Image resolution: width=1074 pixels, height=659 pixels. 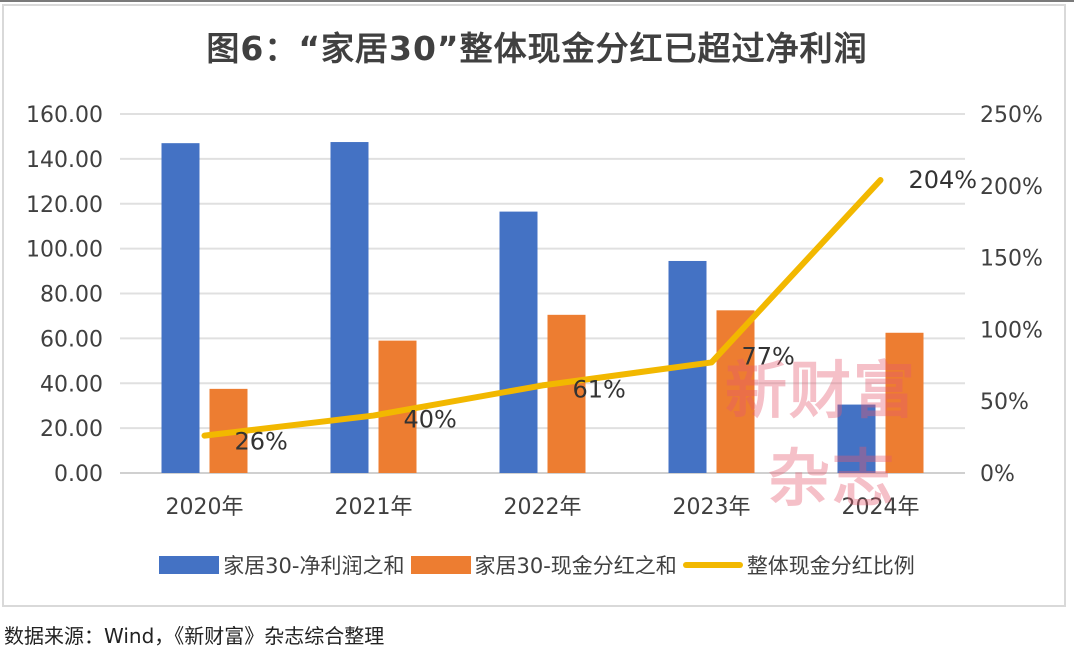 What do you see at coordinates (78, 474) in the screenshot?
I see `left-axis-tick: 0.00` at bounding box center [78, 474].